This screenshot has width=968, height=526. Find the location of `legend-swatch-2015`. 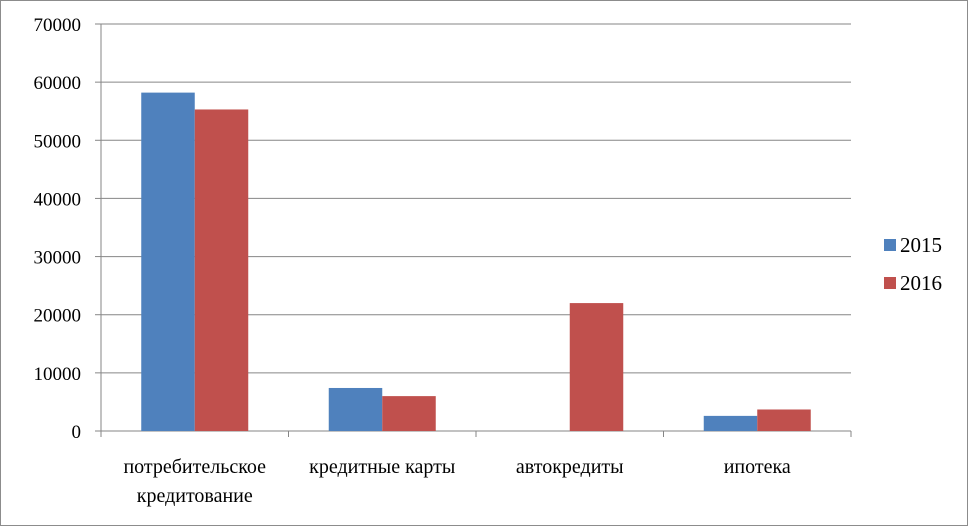

legend-swatch-2015 is located at coordinates (890, 245).